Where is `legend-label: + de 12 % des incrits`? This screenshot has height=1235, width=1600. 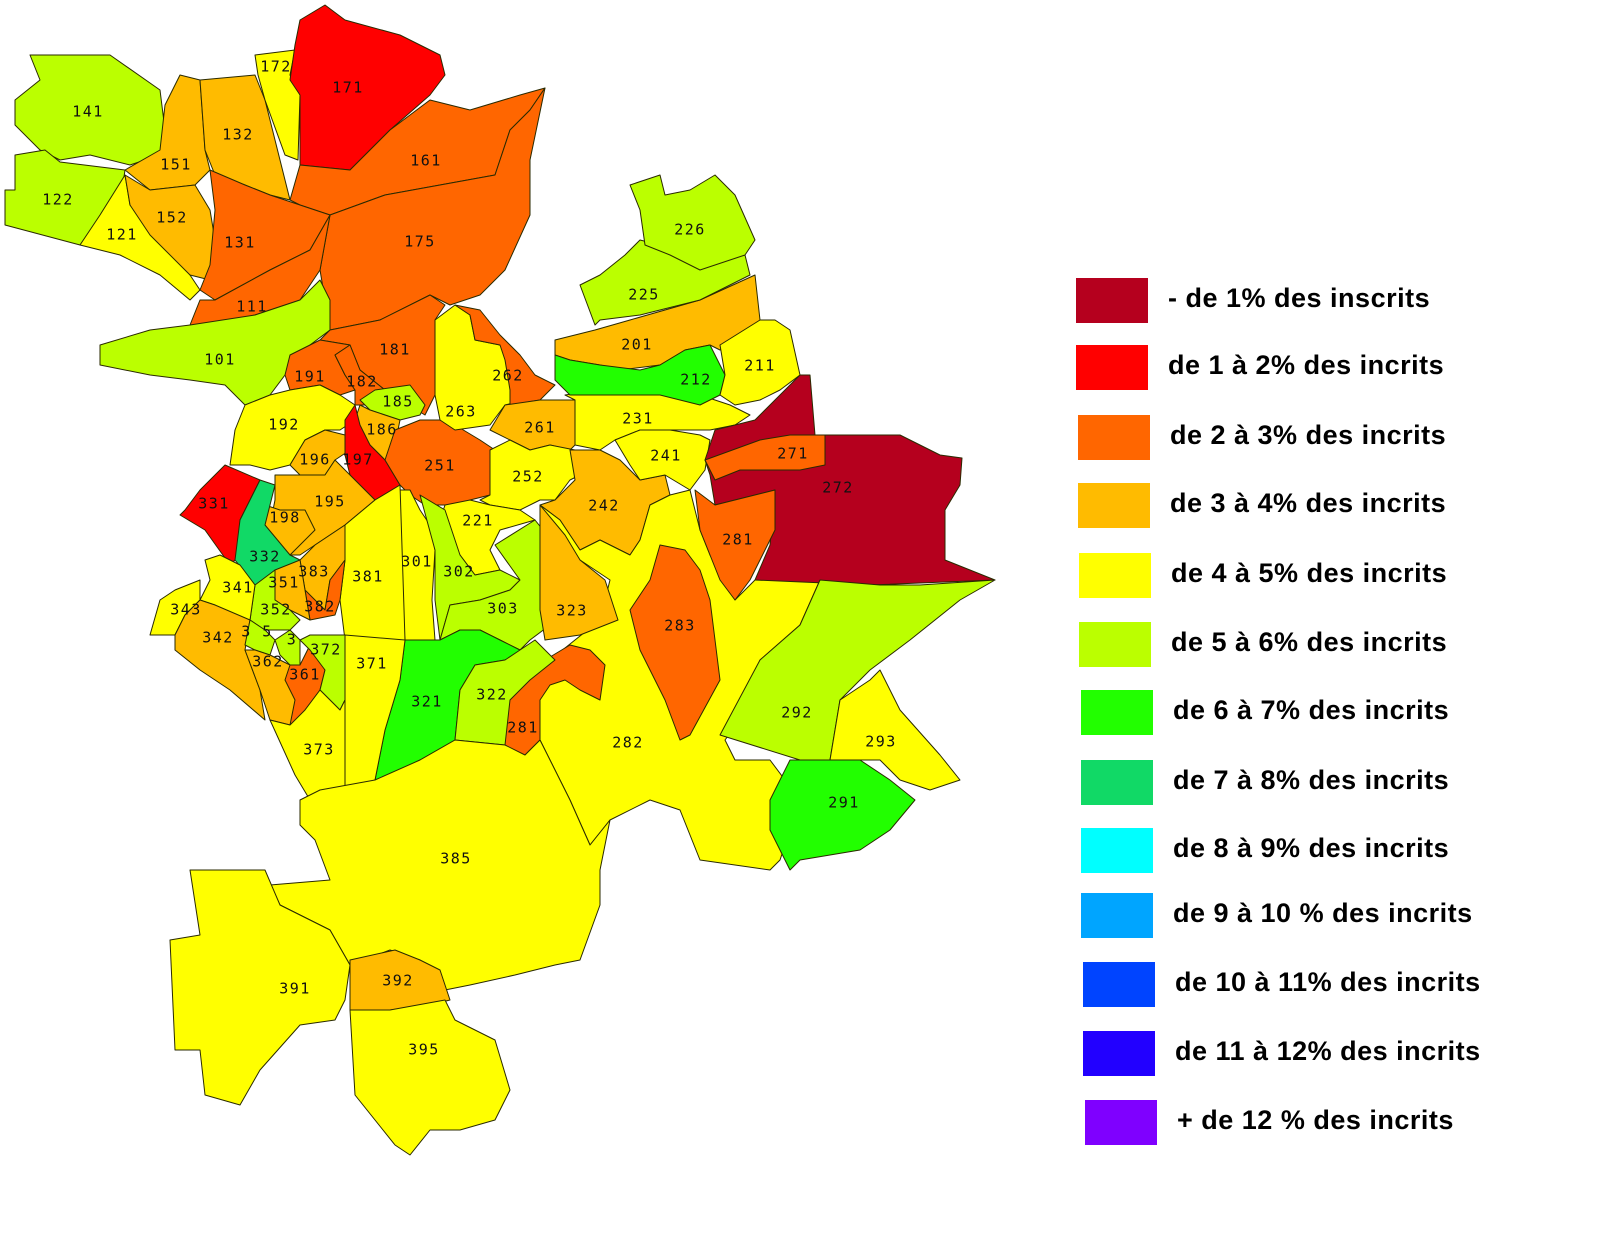
legend-label: + de 12 % des incrits is located at coordinates (1315, 1120).